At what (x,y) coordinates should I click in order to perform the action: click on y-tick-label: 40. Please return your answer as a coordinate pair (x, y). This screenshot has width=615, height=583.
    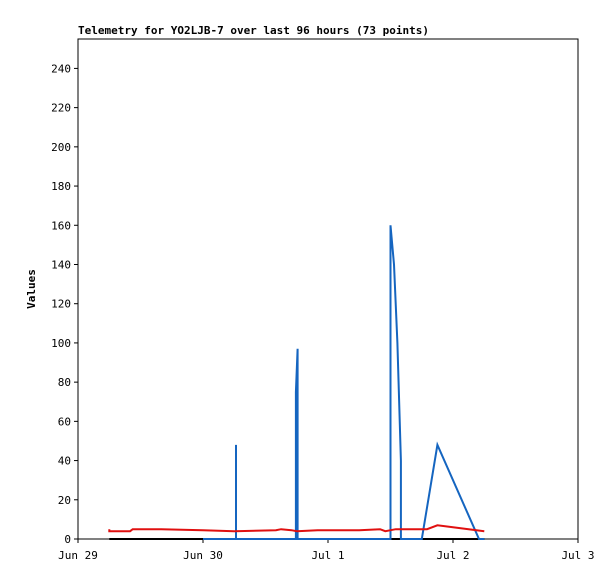
    Looking at the image, I should click on (64, 461).